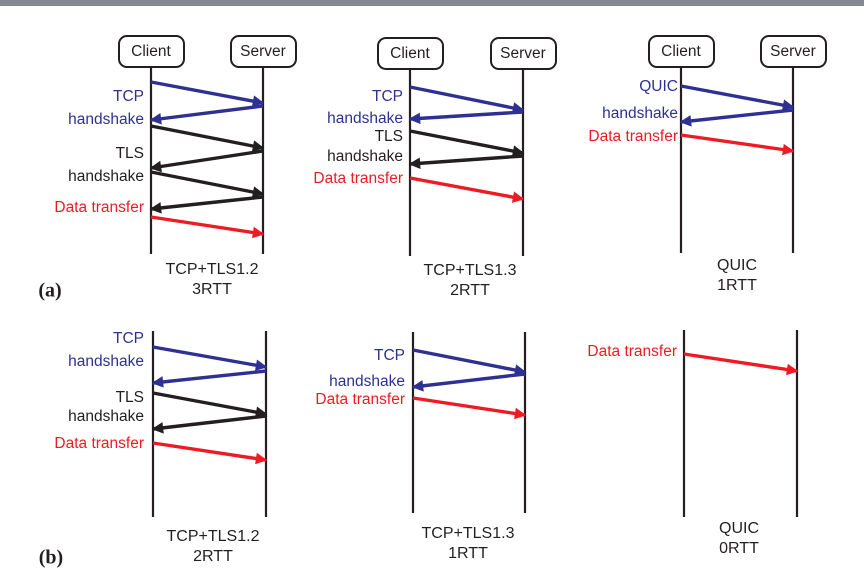 Image resolution: width=864 pixels, height=570 pixels. What do you see at coordinates (467, 189) in the screenshot?
I see `tcp-tls13-2rtt-data-message-arrow` at bounding box center [467, 189].